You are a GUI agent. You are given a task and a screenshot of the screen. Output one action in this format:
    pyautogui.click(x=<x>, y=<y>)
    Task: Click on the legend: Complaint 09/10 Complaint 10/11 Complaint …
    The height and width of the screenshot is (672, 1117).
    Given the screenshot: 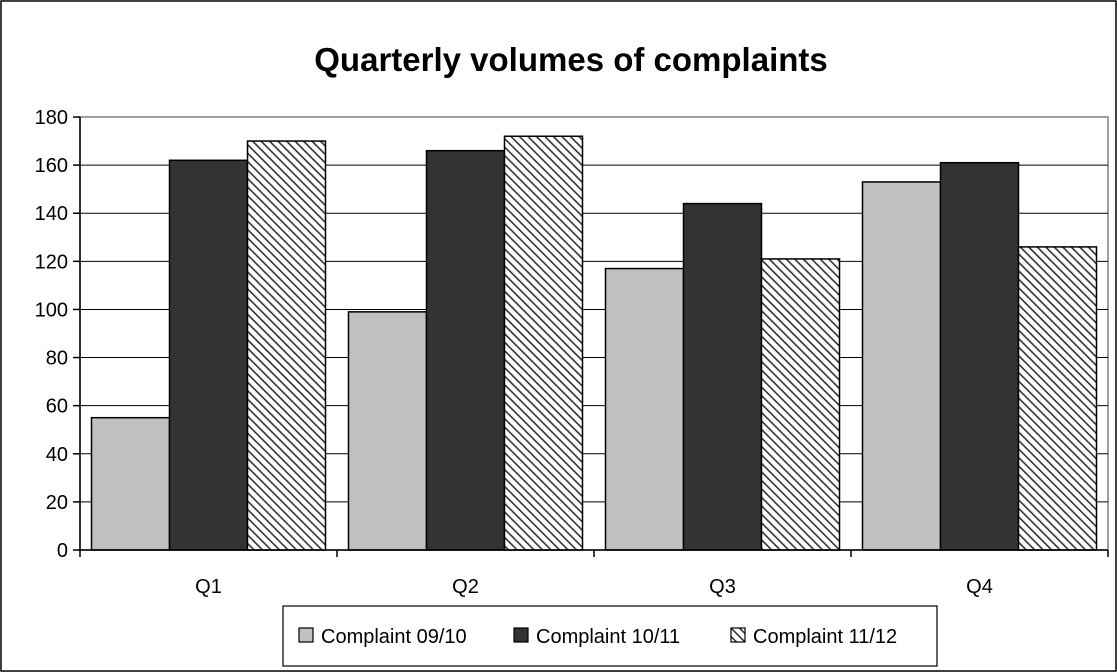 What is the action you would take?
    pyautogui.click(x=610, y=636)
    